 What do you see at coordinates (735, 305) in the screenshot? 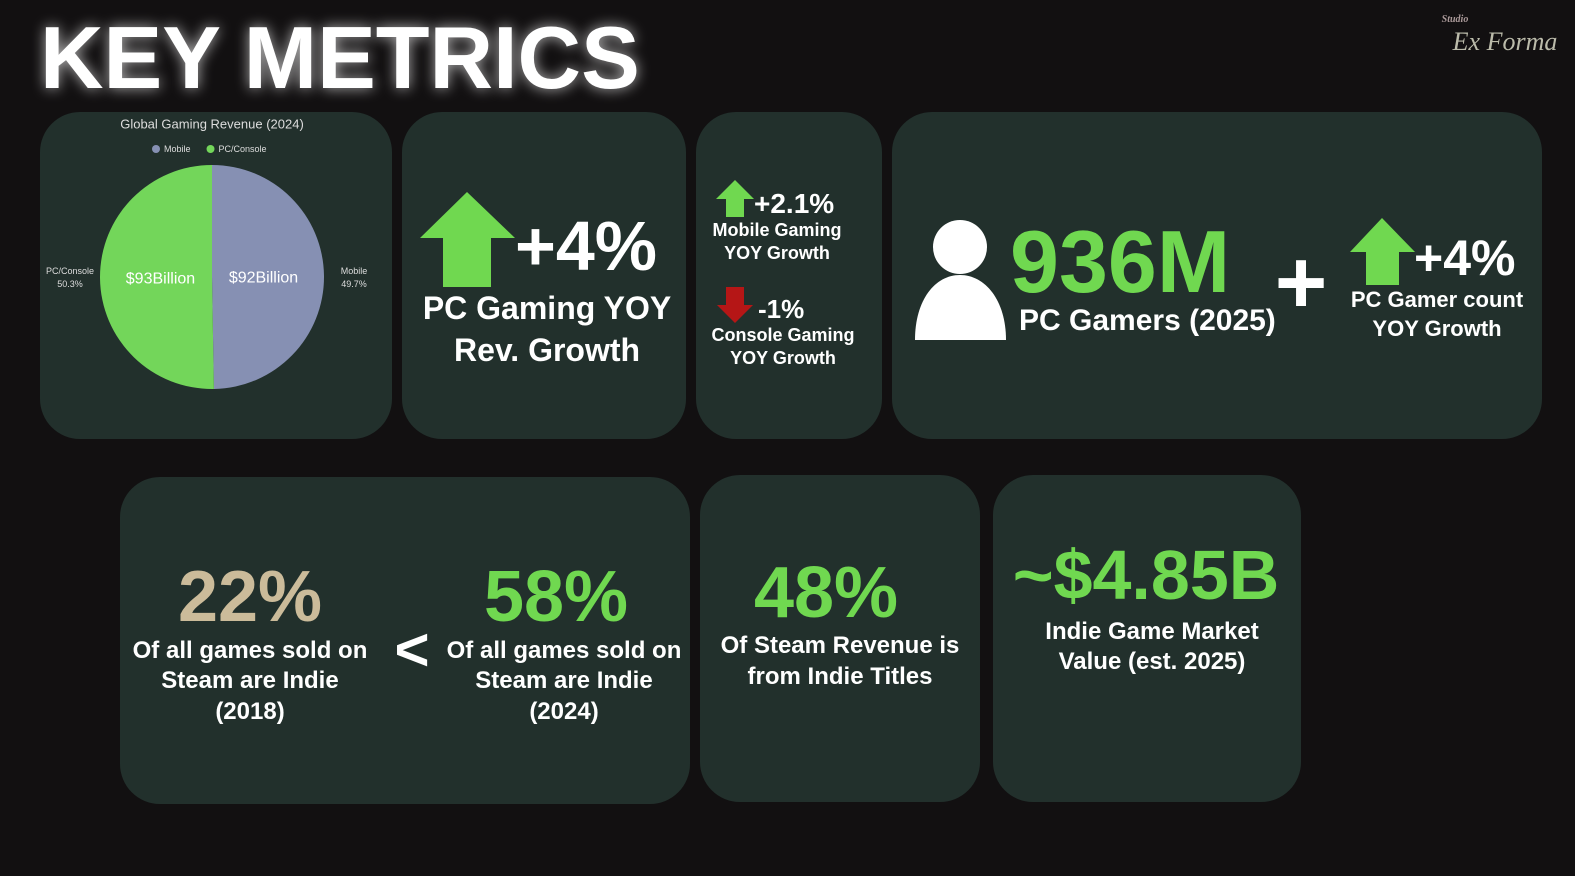
I see `down-arrow` at bounding box center [735, 305].